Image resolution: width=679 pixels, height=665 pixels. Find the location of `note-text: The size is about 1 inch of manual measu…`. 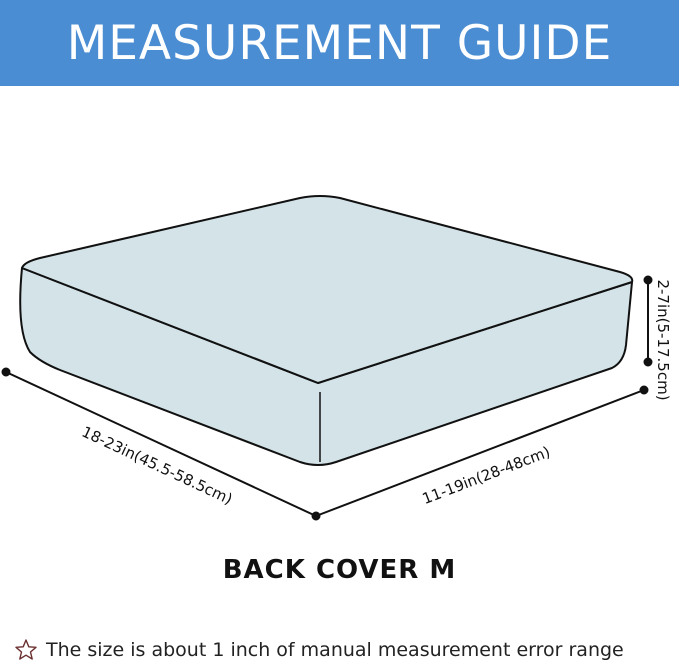

note-text: The size is about 1 inch of manual measu… is located at coordinates (335, 650).